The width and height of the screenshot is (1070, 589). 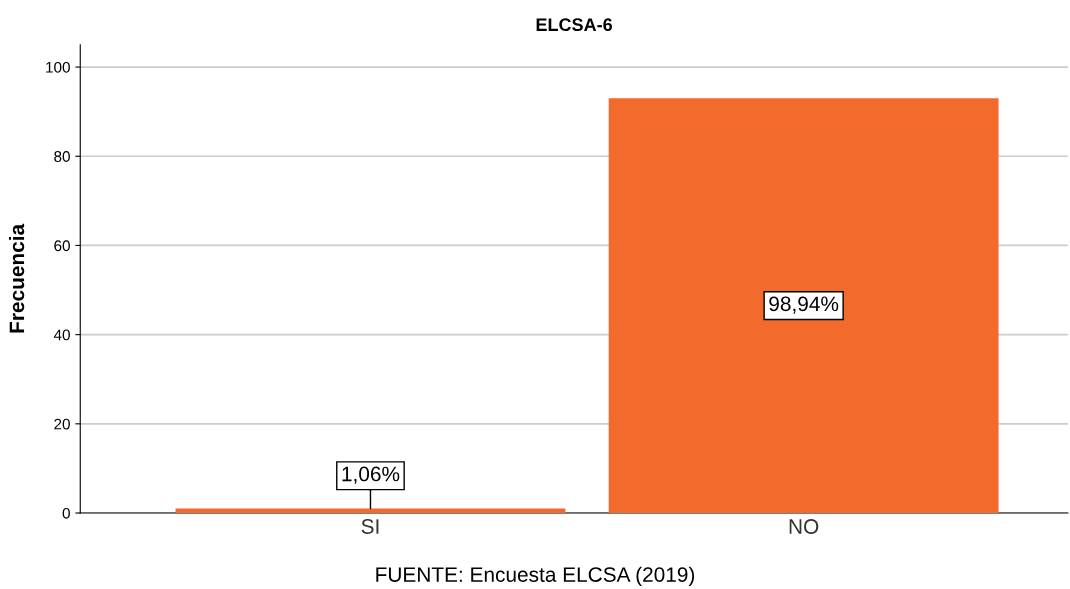 I want to click on x-tick-label: SI, so click(x=370, y=526).